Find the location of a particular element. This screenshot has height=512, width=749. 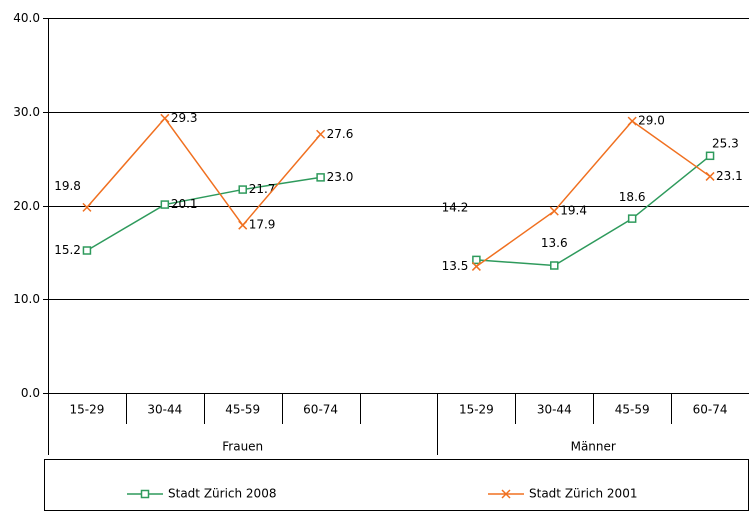

data-label: 13.6 is located at coordinates (554, 243).